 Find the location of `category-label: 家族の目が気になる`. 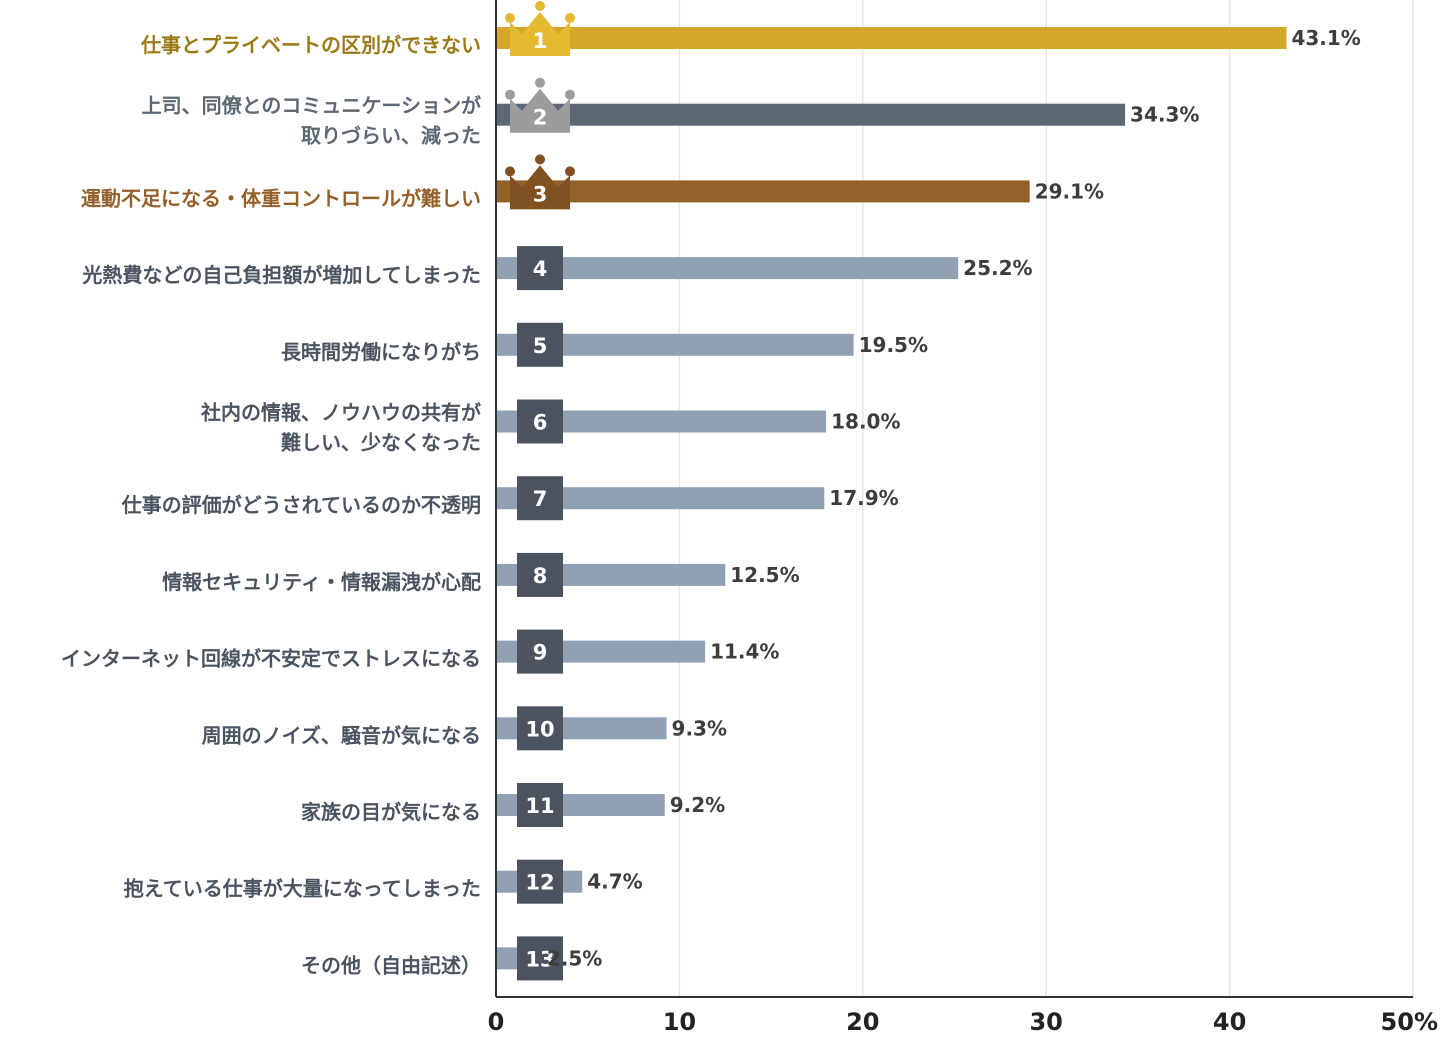

category-label: 家族の目が気になる is located at coordinates (391, 812).